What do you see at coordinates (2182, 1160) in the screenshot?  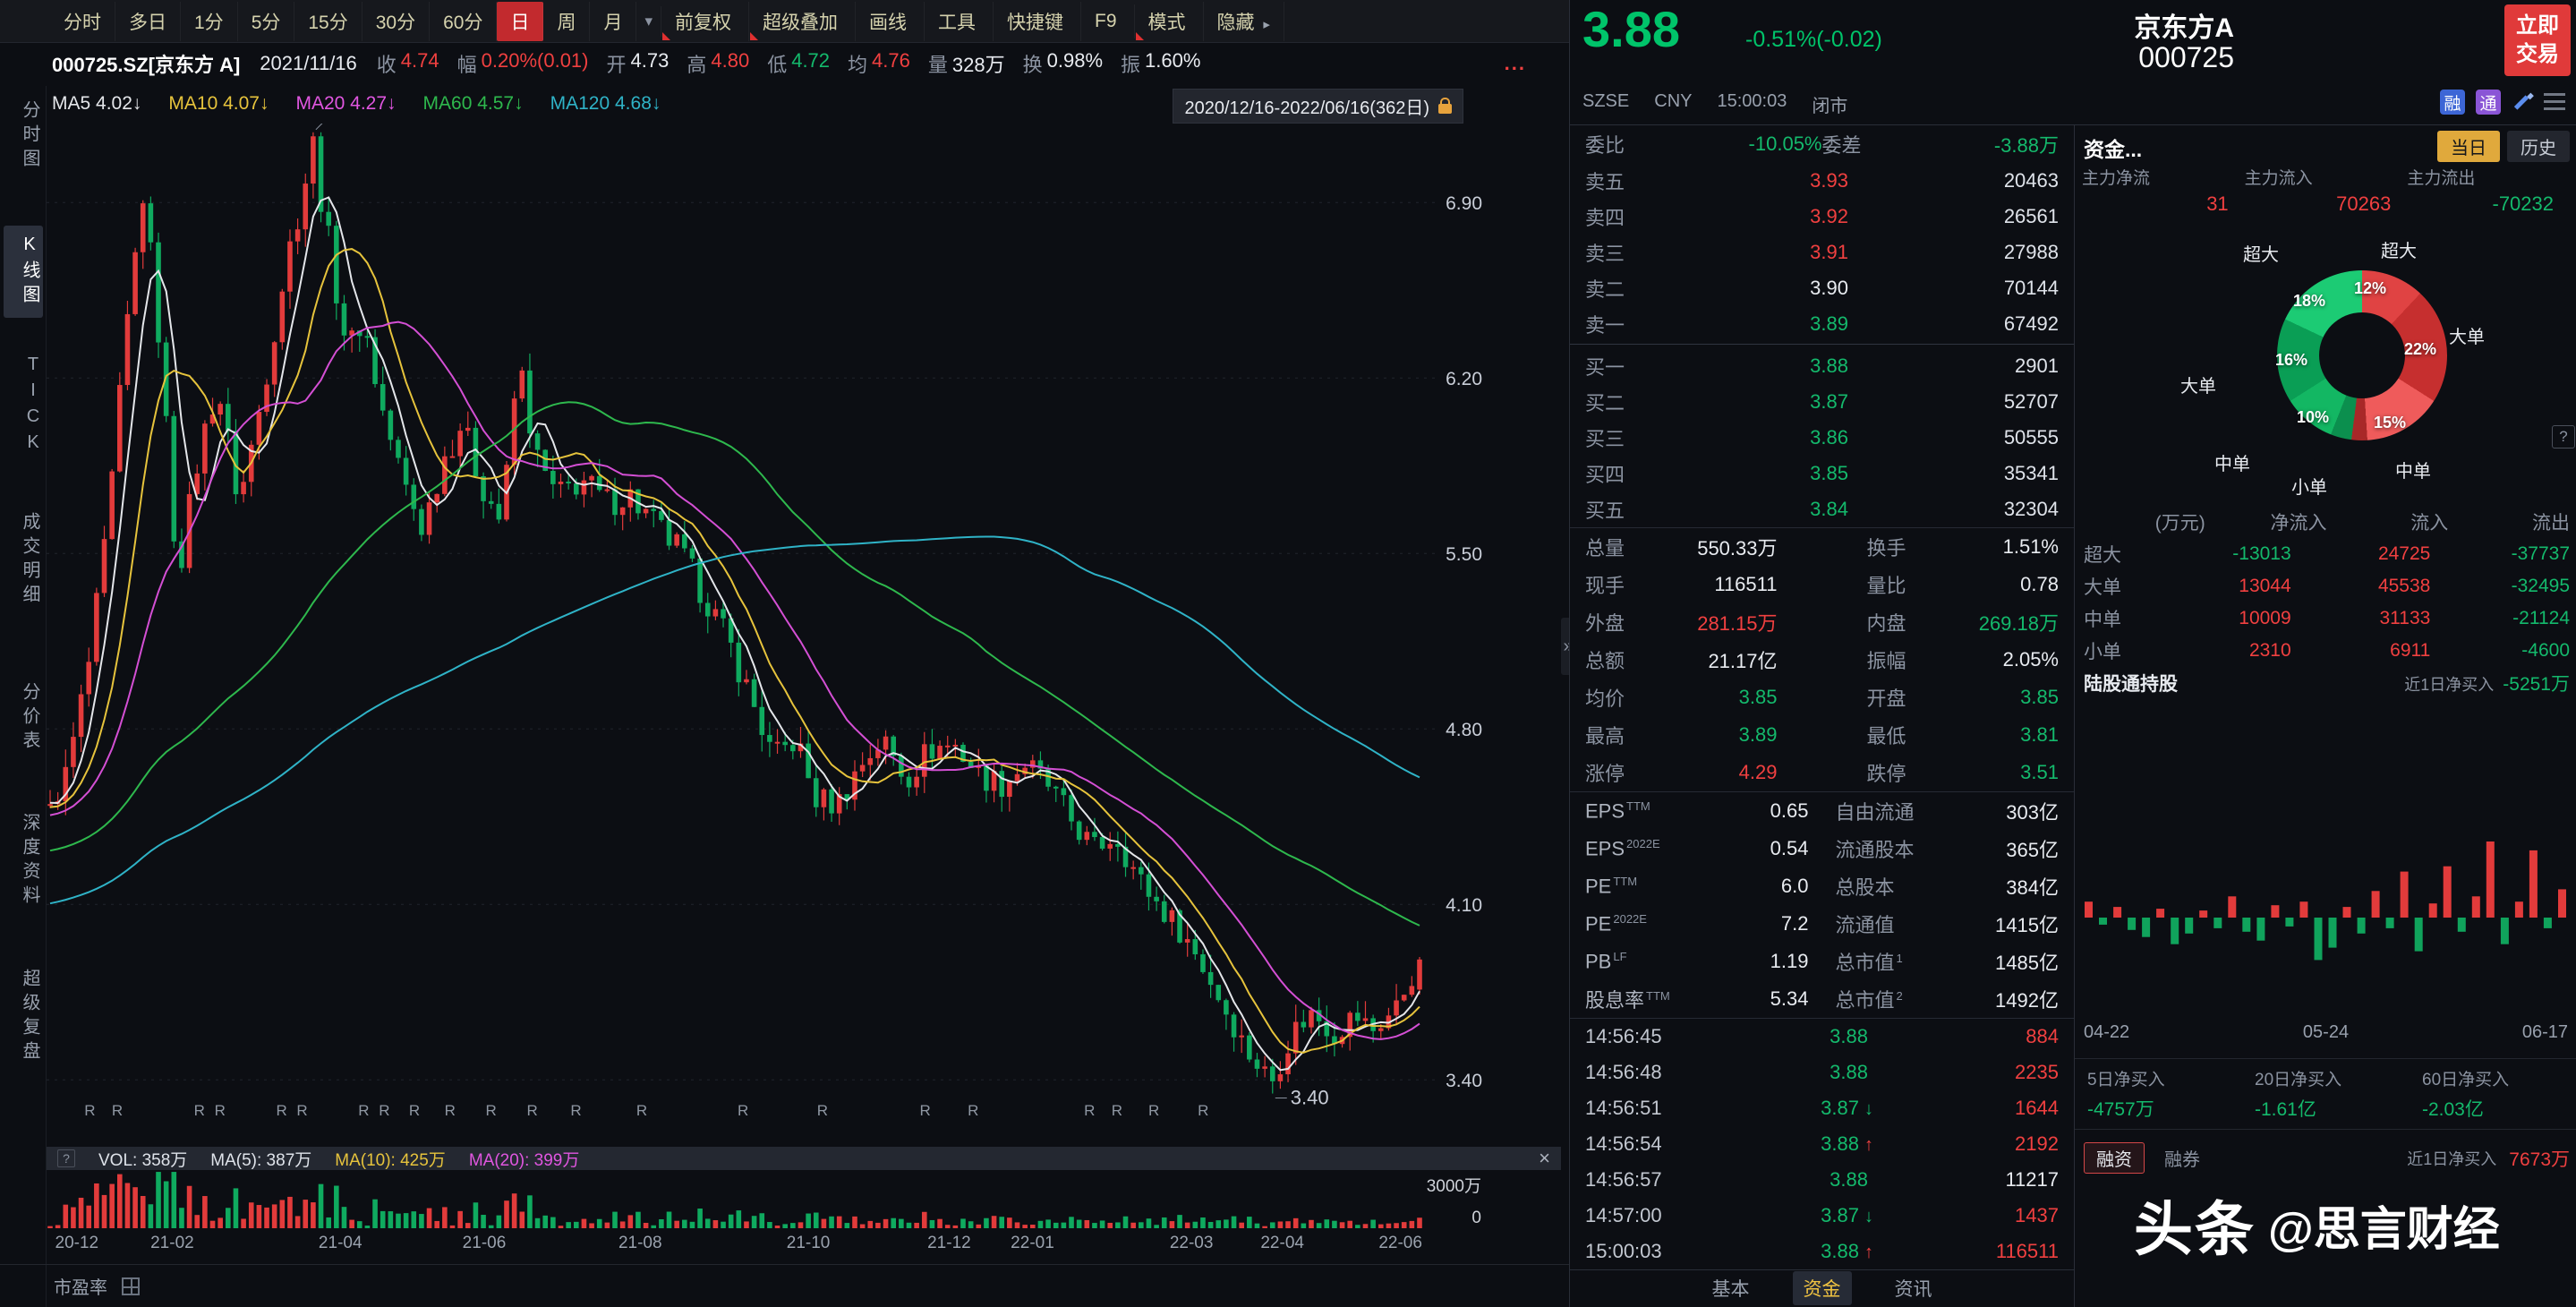 I see `securities-lending-tab: 融券` at bounding box center [2182, 1160].